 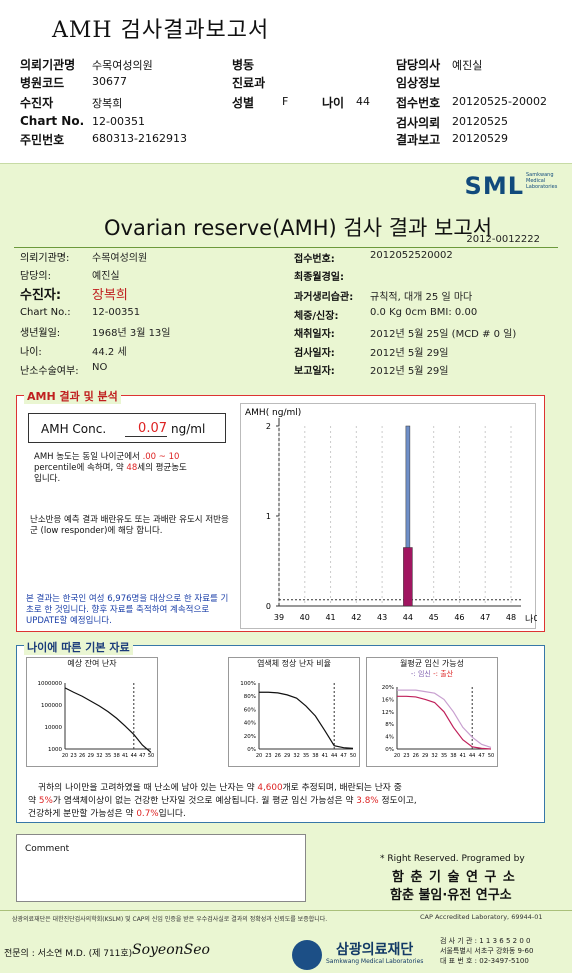 What do you see at coordinates (286, 910) in the screenshot?
I see `footer-divider` at bounding box center [286, 910].